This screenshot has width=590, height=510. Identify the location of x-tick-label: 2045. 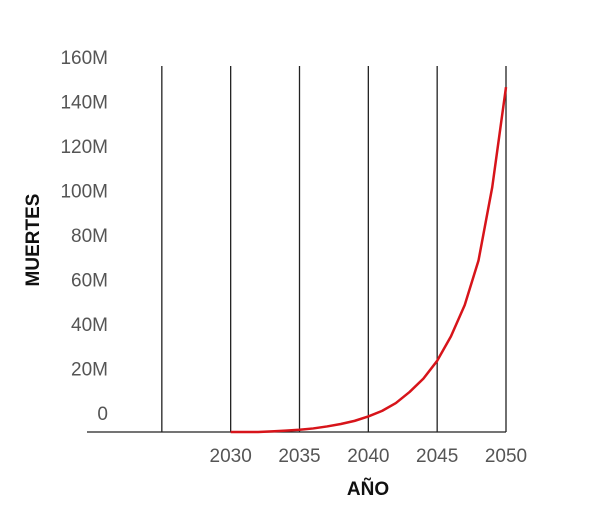
(437, 456).